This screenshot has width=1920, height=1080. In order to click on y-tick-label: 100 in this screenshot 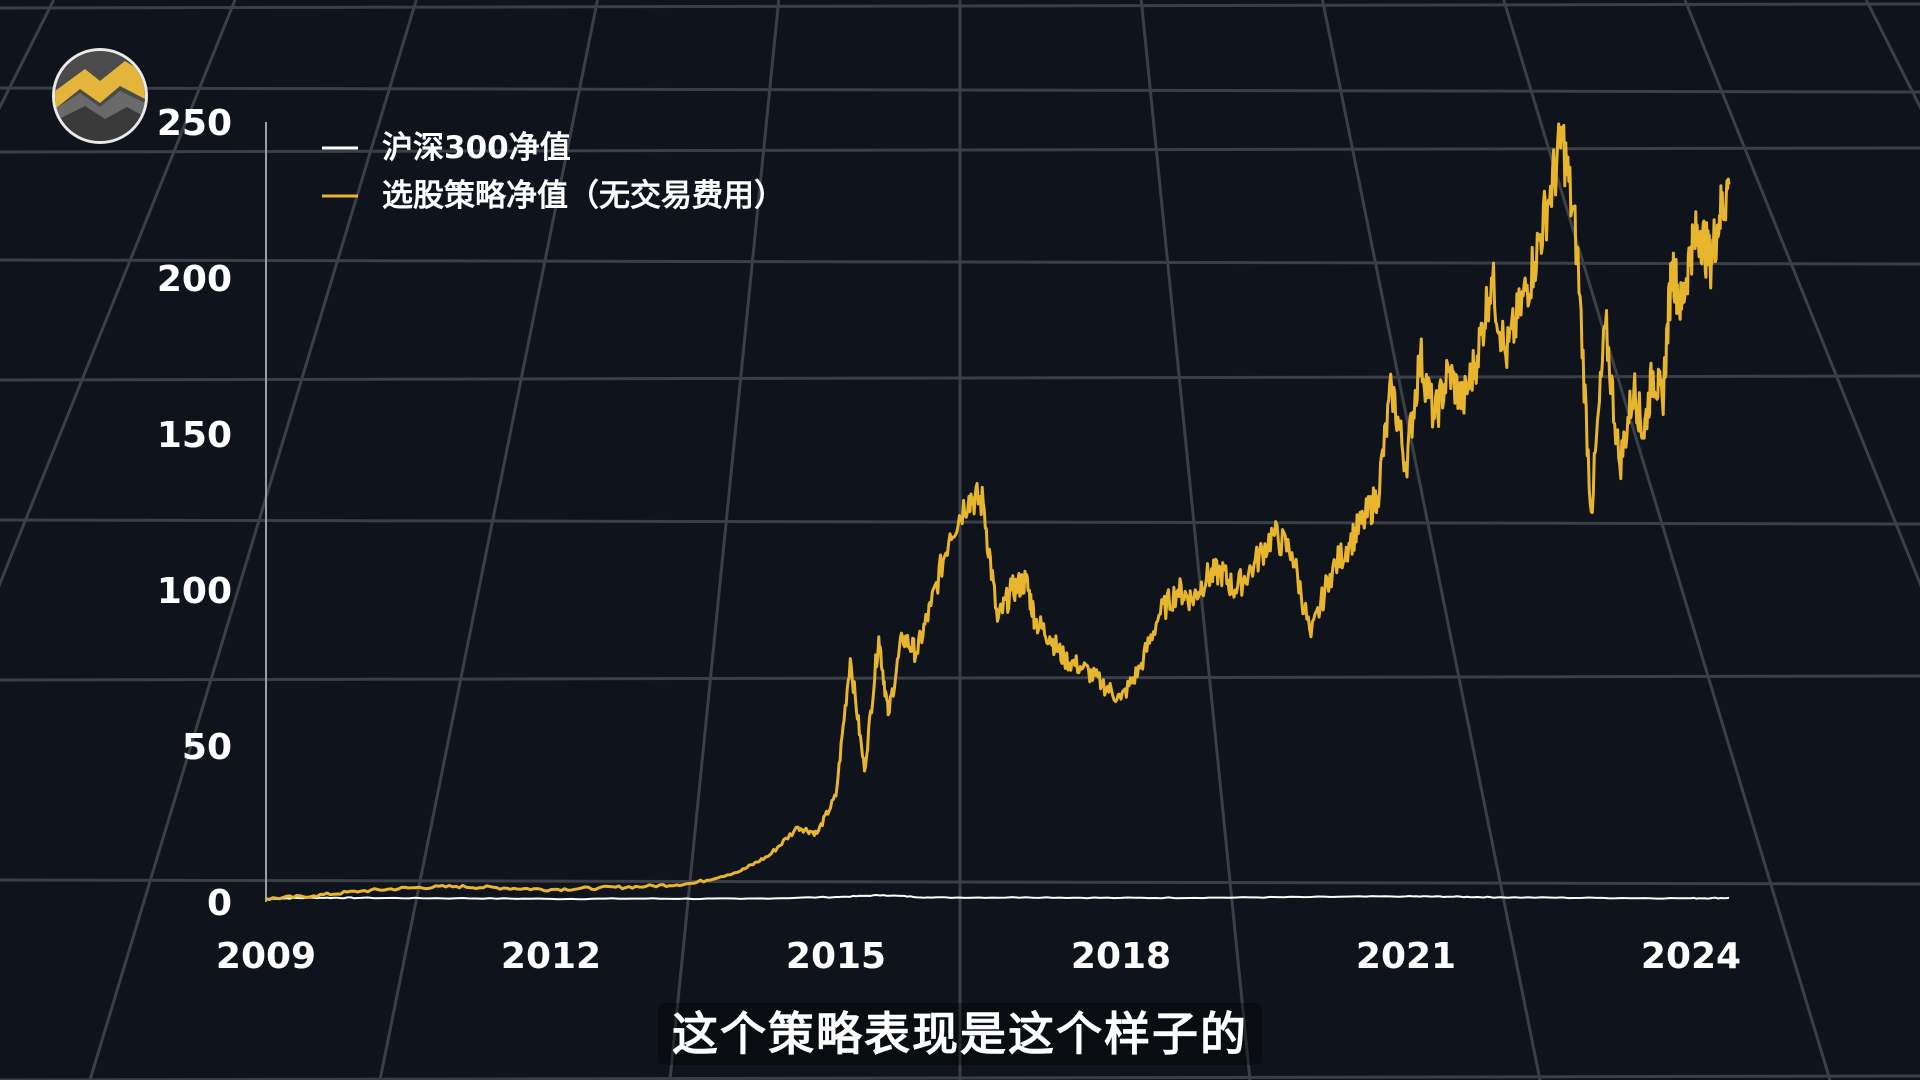, I will do `click(194, 591)`.